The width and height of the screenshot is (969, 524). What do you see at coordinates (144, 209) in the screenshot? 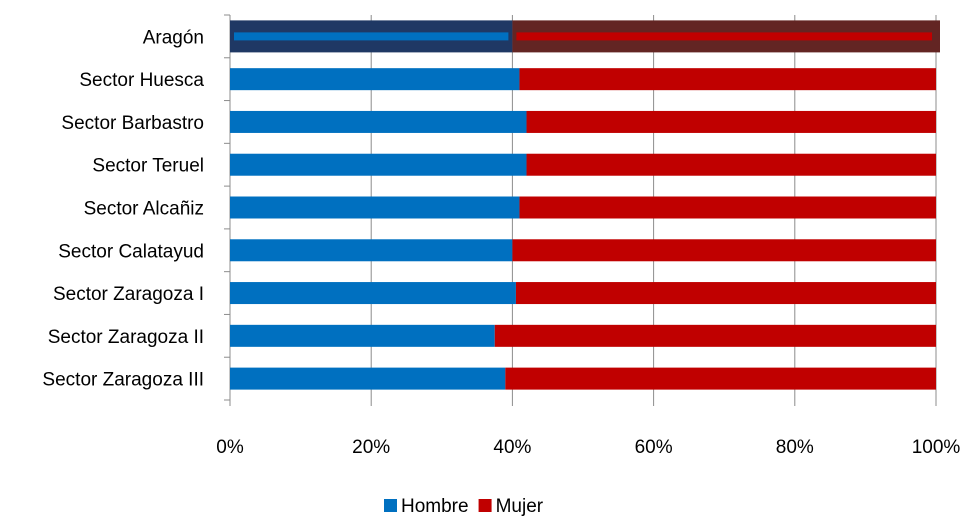
I see `category-label: Sector Alcañiz` at bounding box center [144, 209].